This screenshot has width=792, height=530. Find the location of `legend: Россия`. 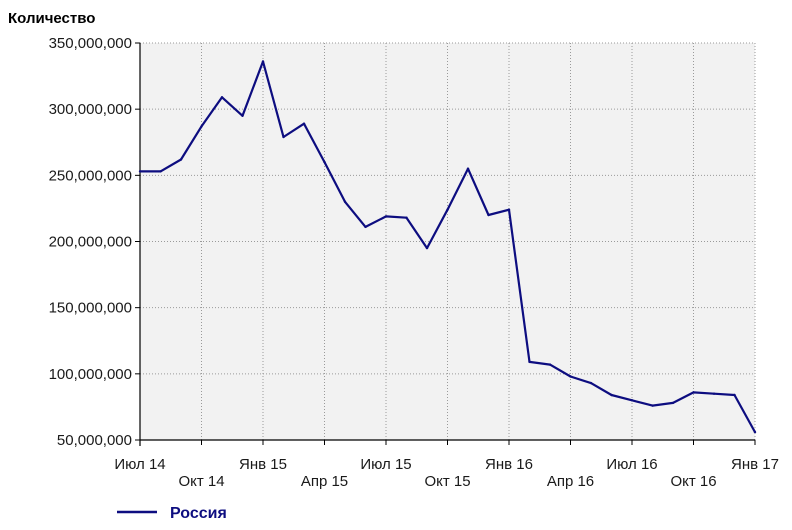

legend: Россия is located at coordinates (172, 513).